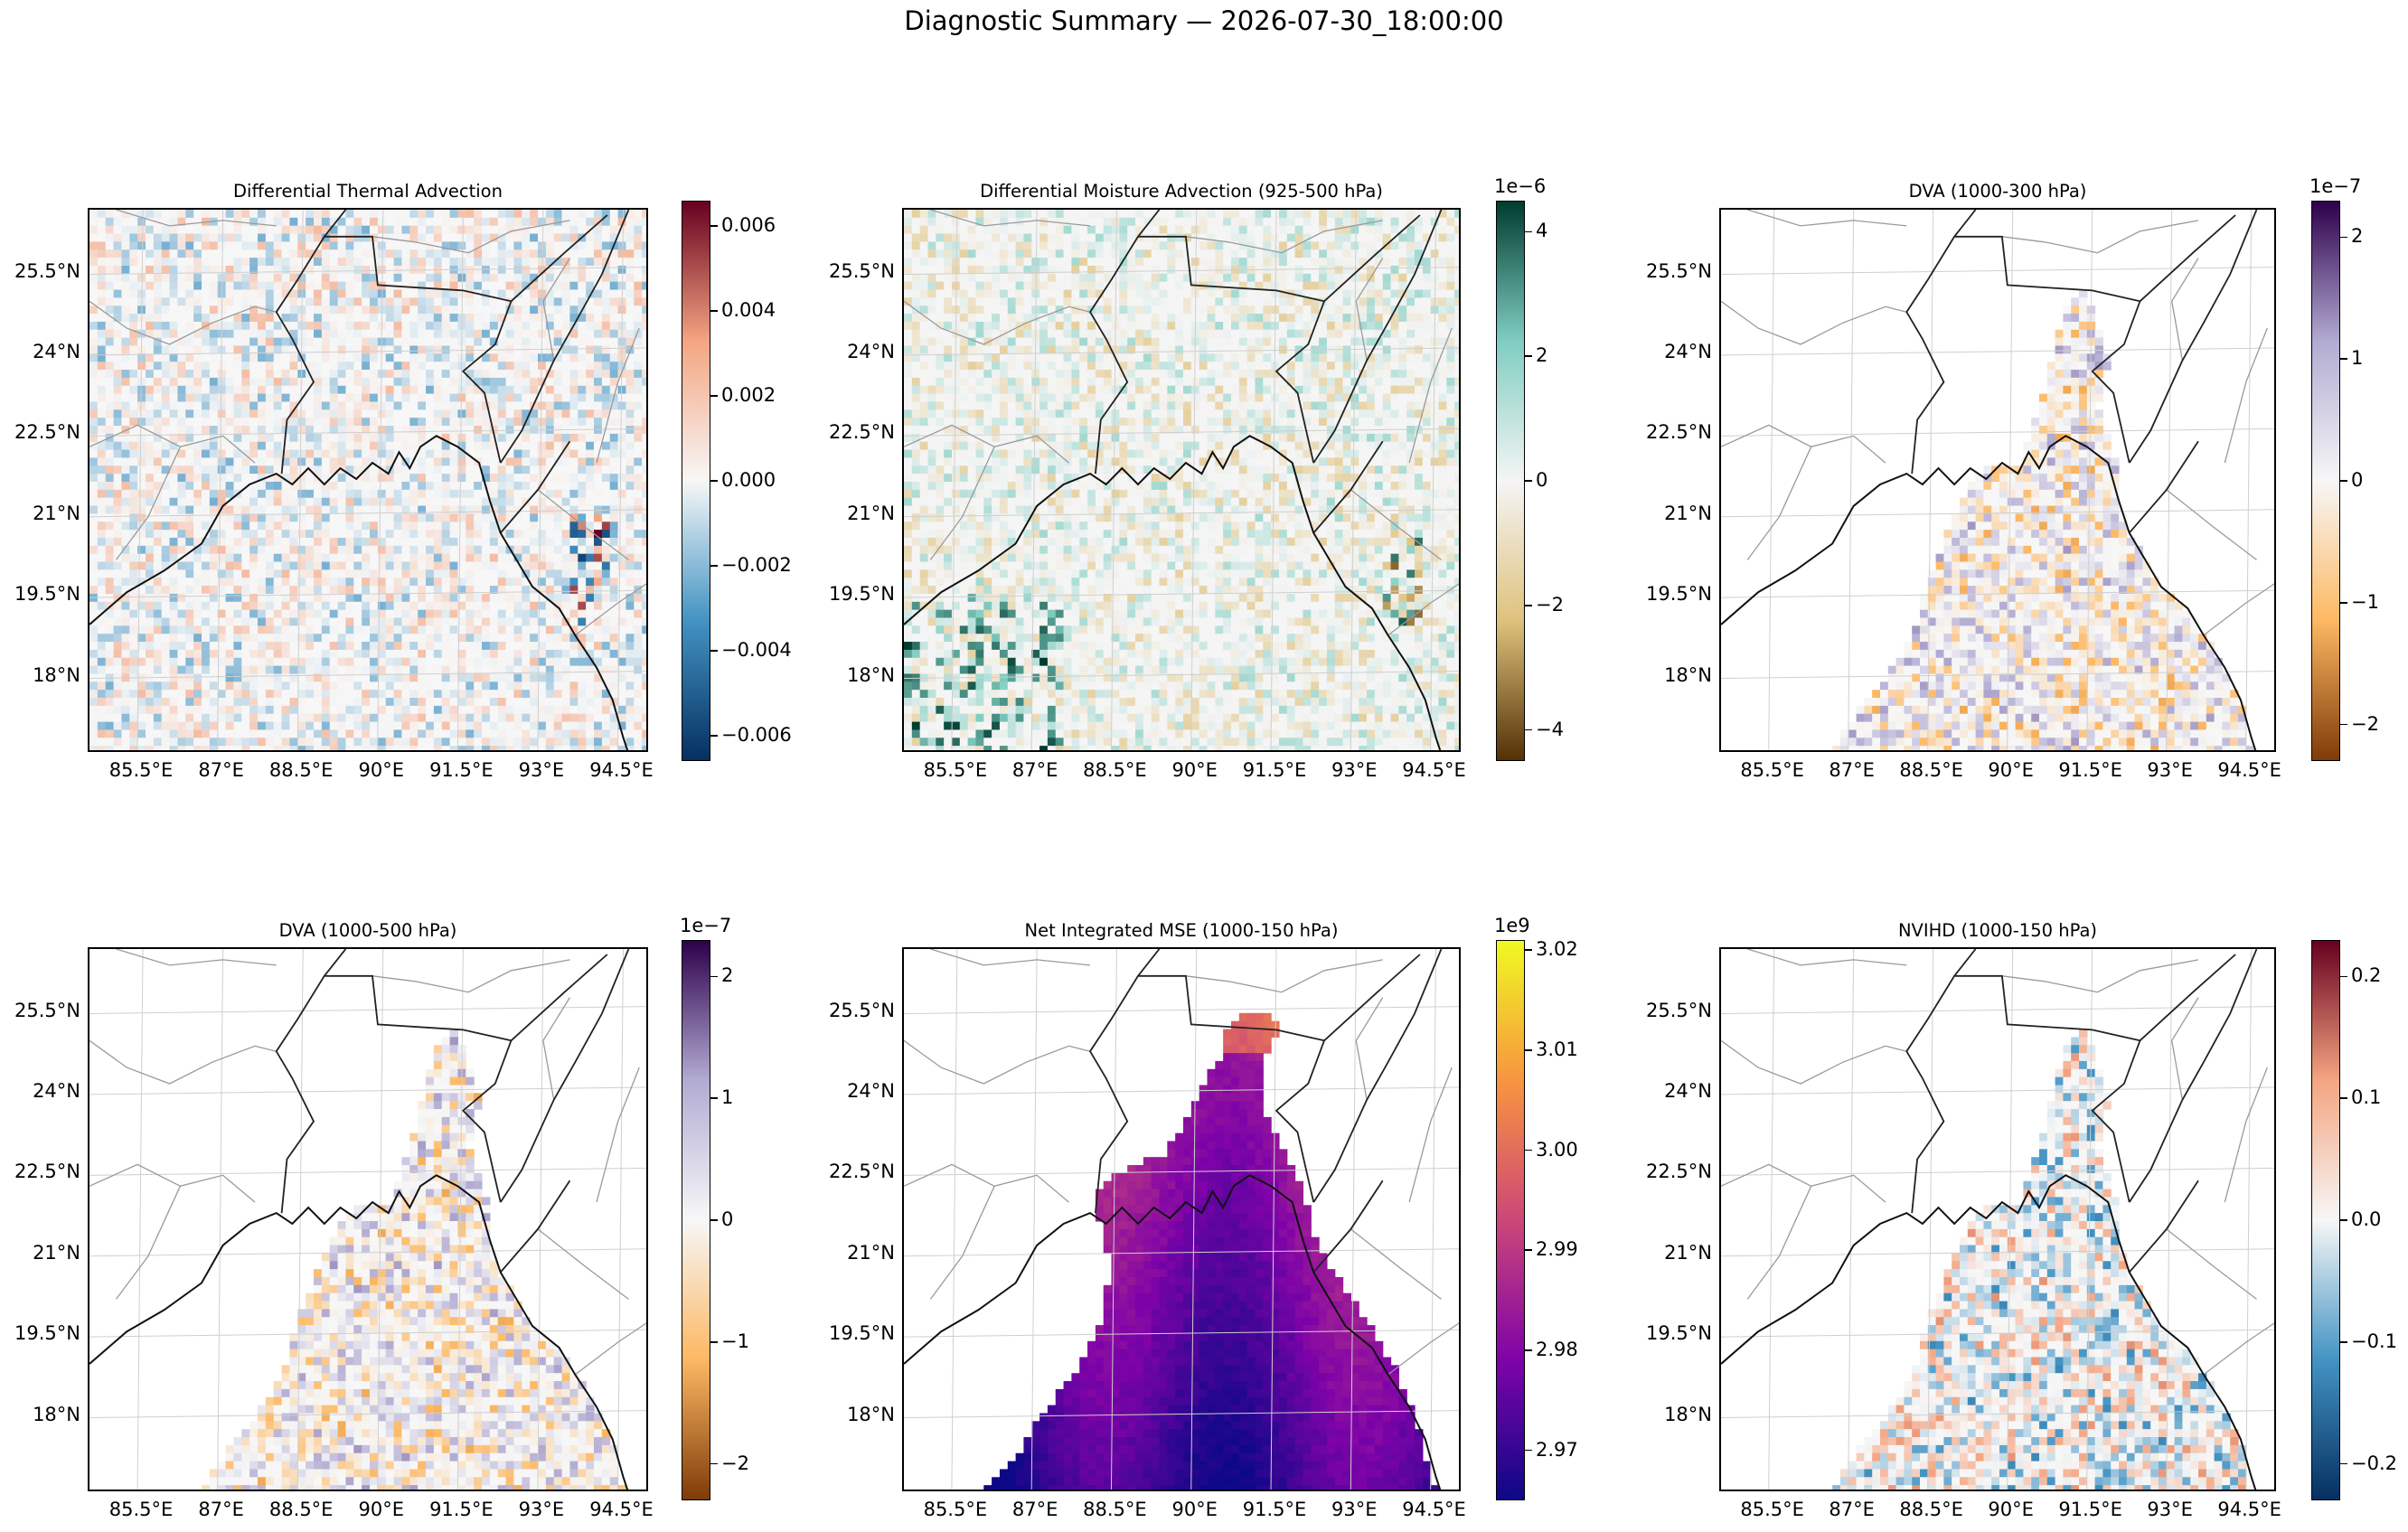 The height and width of the screenshot is (1532, 2408). Describe the element at coordinates (748, 480) in the screenshot. I see `colorbar-tick-label: 0.000` at that location.